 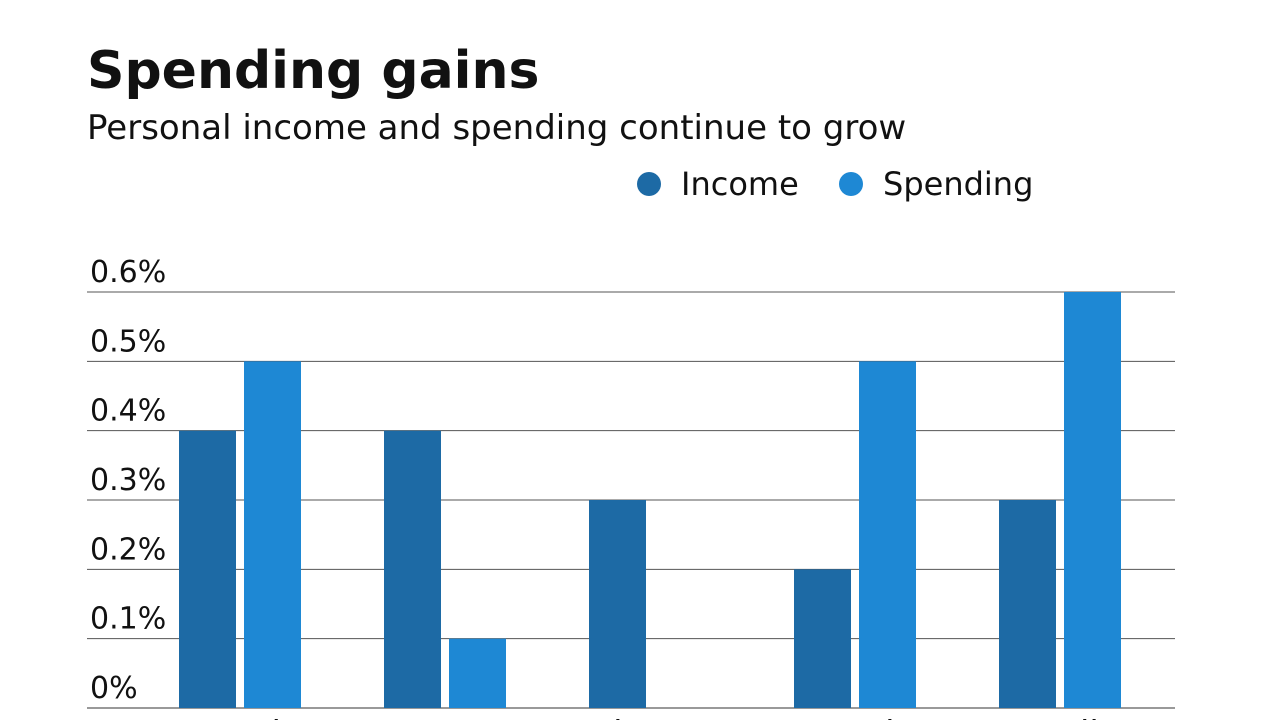 I want to click on legend-label: Spending, so click(x=958, y=184).